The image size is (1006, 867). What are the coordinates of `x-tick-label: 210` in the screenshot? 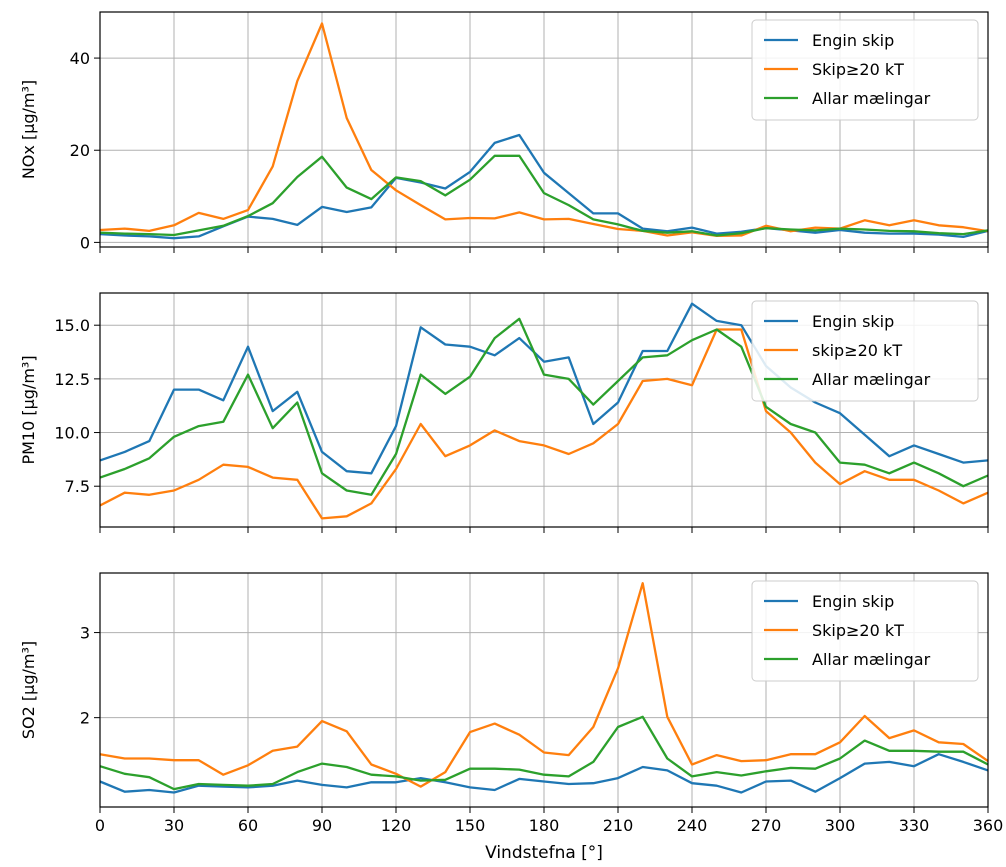 It's located at (618, 825).